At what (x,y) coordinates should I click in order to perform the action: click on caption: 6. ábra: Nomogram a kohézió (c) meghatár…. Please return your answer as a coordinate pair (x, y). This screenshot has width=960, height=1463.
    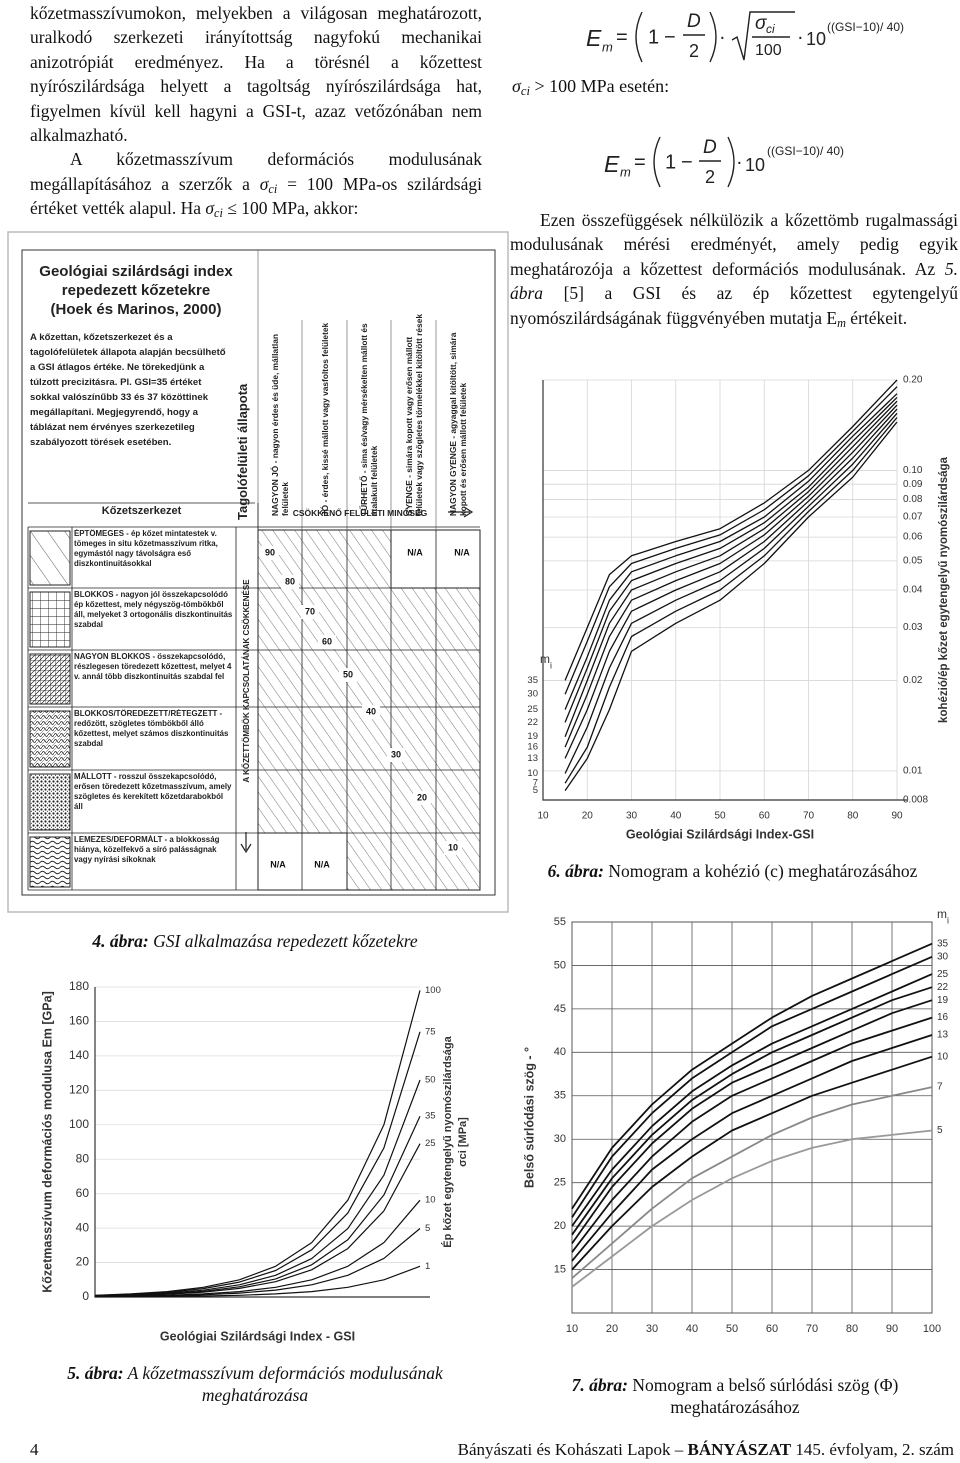
    Looking at the image, I should click on (732, 871).